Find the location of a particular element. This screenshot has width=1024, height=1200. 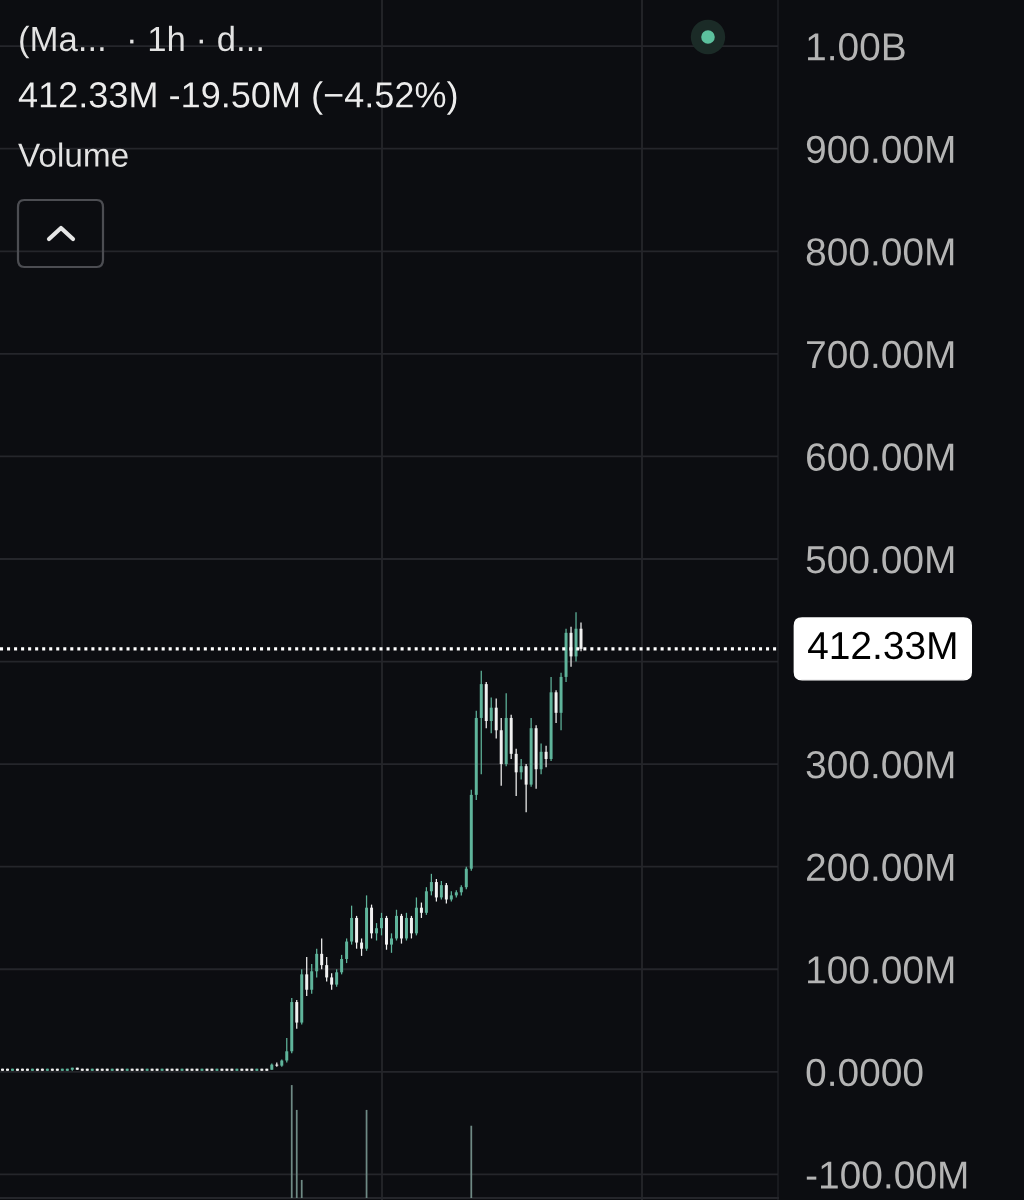

chart-title: Volume is located at coordinates (73, 154).